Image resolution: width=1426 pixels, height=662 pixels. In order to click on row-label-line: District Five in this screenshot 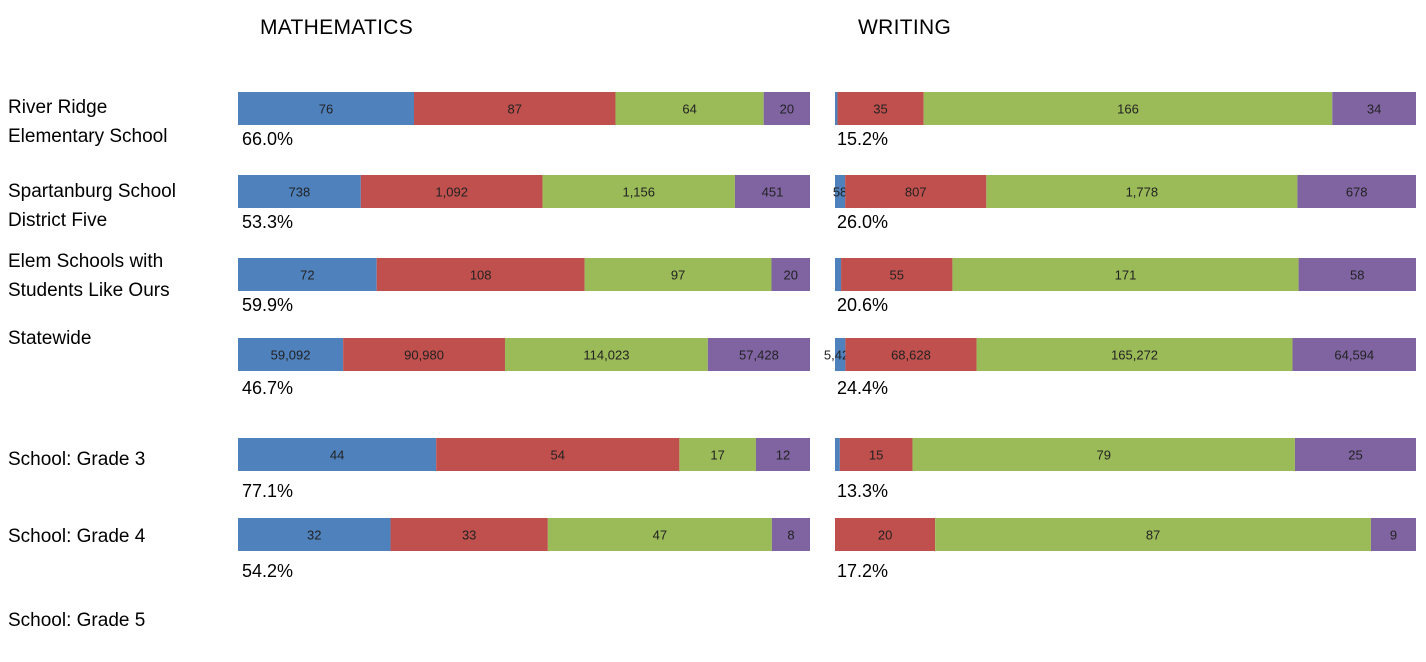, I will do `click(58, 220)`.